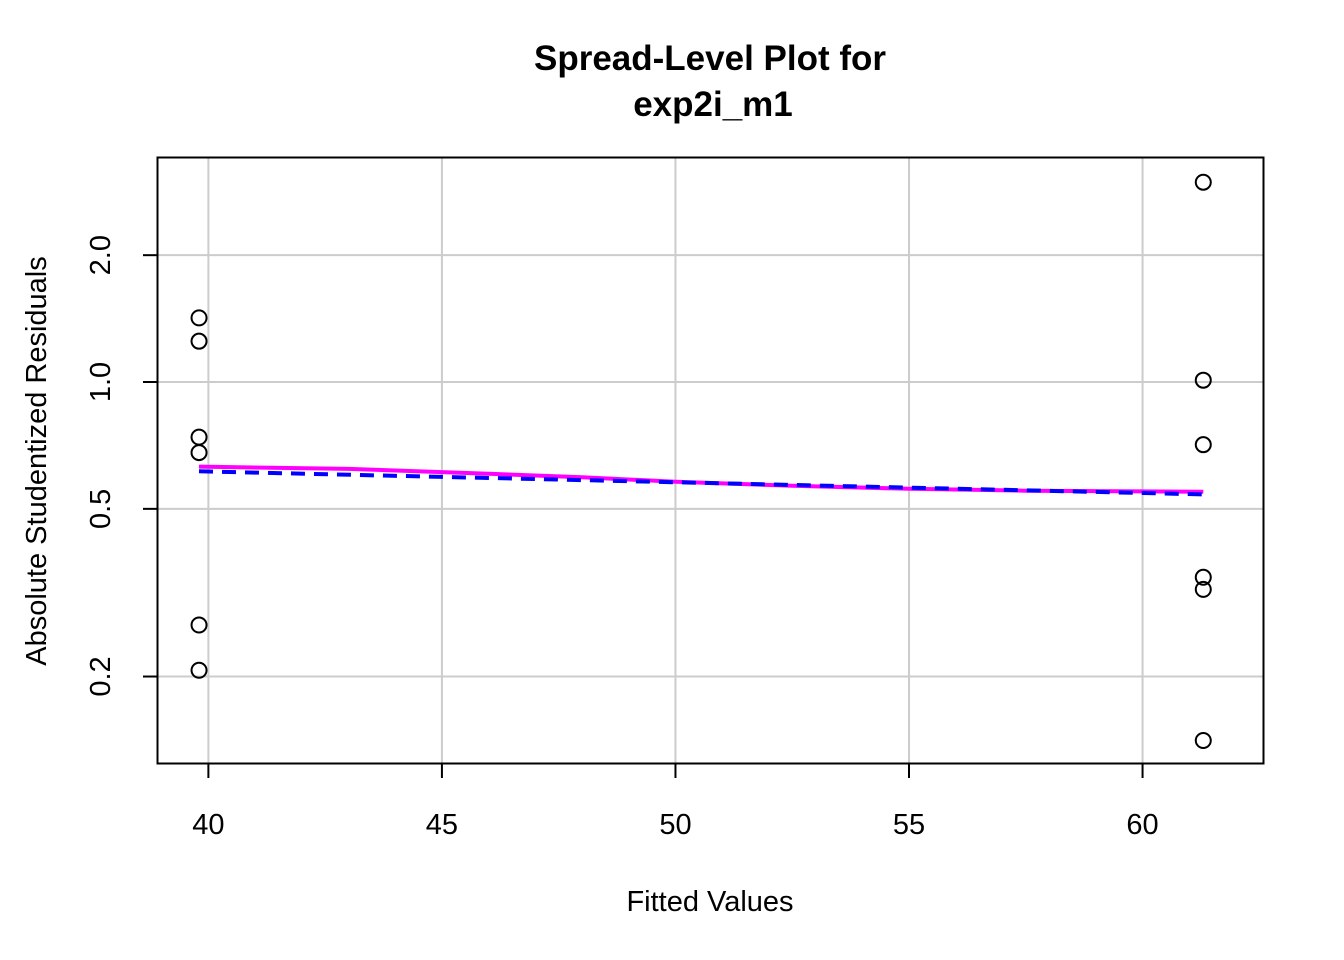  I want to click on chart-title-line-2: exp2i_m1, so click(713, 104).